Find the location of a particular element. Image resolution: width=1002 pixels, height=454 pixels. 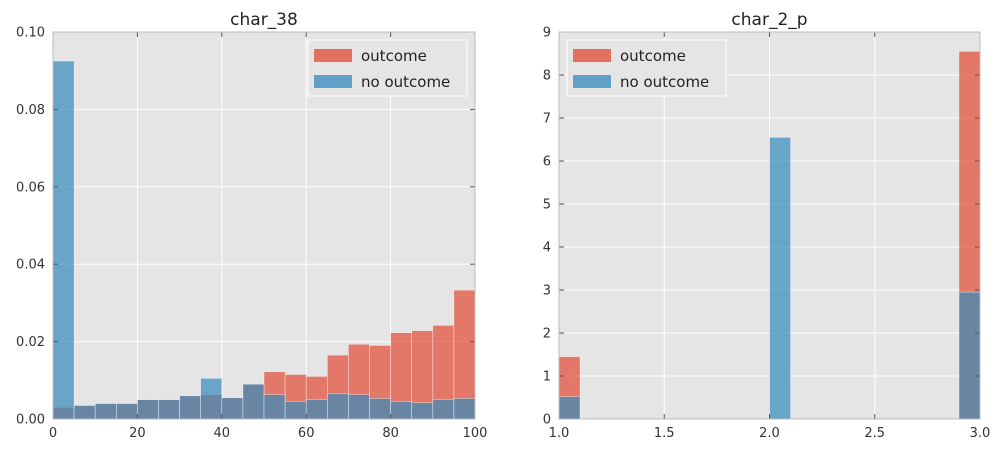

x-tick-label: 1.0 is located at coordinates (559, 433).